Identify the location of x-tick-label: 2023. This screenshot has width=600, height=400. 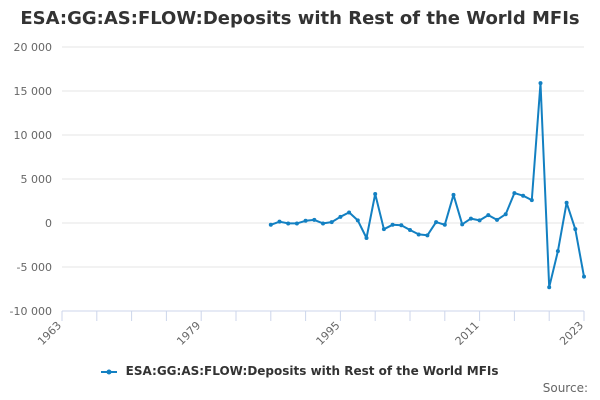
(571, 333).